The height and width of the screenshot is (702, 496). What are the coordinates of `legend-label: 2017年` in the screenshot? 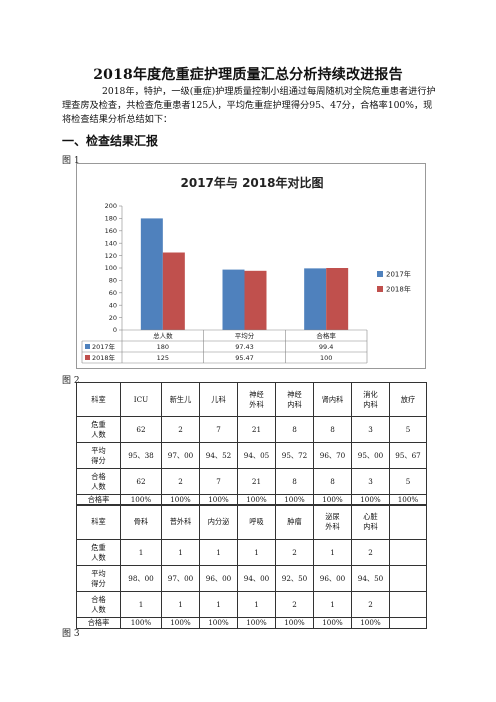 It's located at (398, 274).